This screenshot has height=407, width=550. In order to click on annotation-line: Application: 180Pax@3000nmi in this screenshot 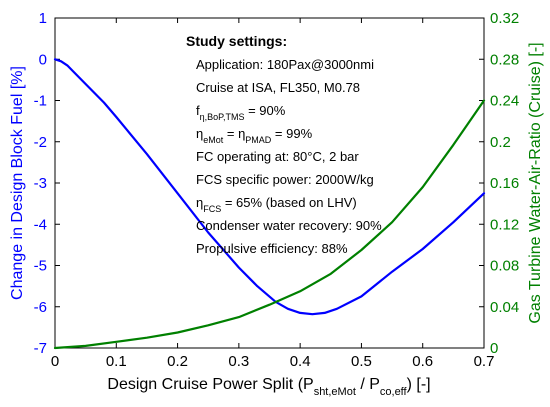, I will do `click(285, 64)`.